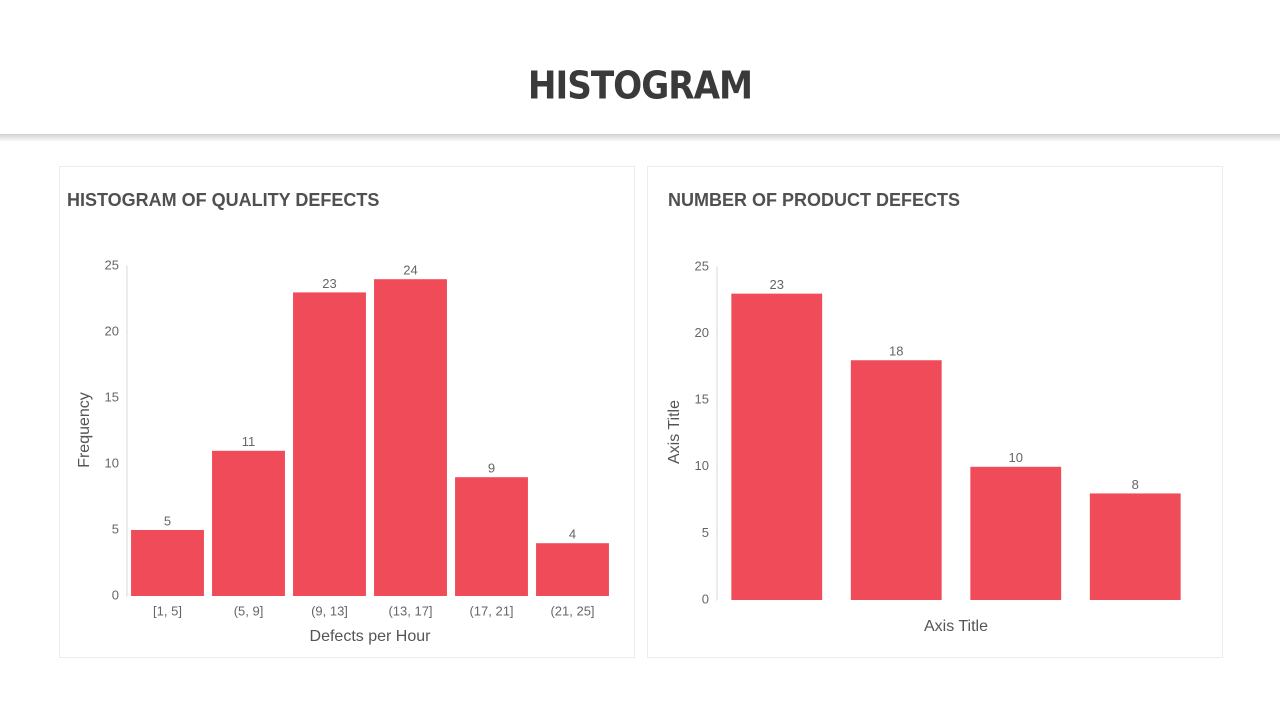 The width and height of the screenshot is (1280, 720). What do you see at coordinates (491, 468) in the screenshot?
I see `data-label: 9` at bounding box center [491, 468].